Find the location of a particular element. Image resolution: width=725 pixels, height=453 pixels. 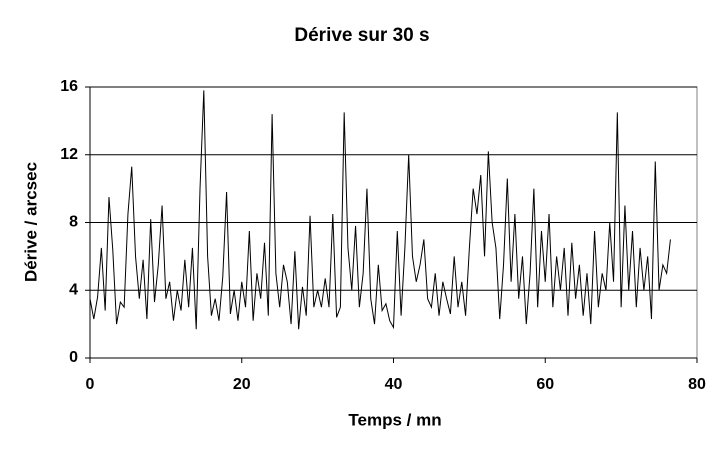

y-tick-label: 12 is located at coordinates (69, 154).